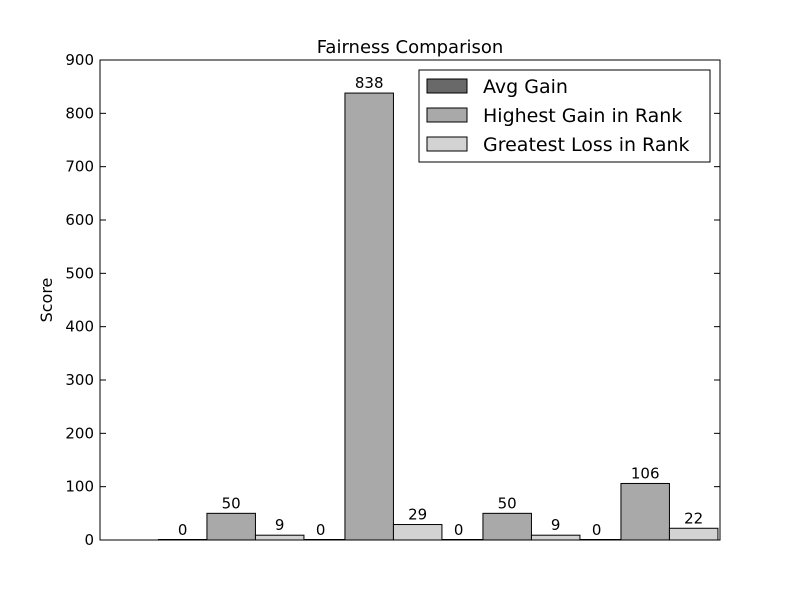 The height and width of the screenshot is (600, 800). I want to click on bar-value-label: 838, so click(369, 83).